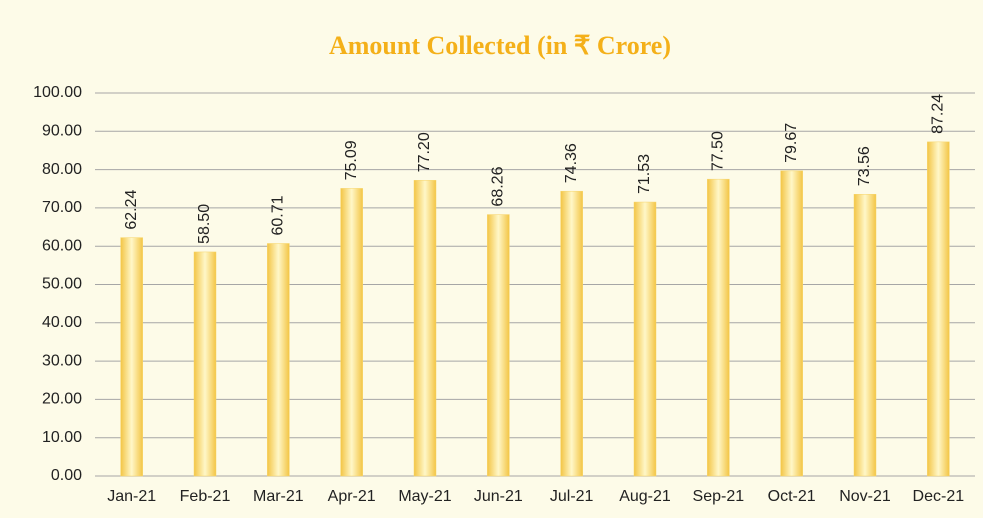  What do you see at coordinates (62, 437) in the screenshot?
I see `y-tick-label: 10.00` at bounding box center [62, 437].